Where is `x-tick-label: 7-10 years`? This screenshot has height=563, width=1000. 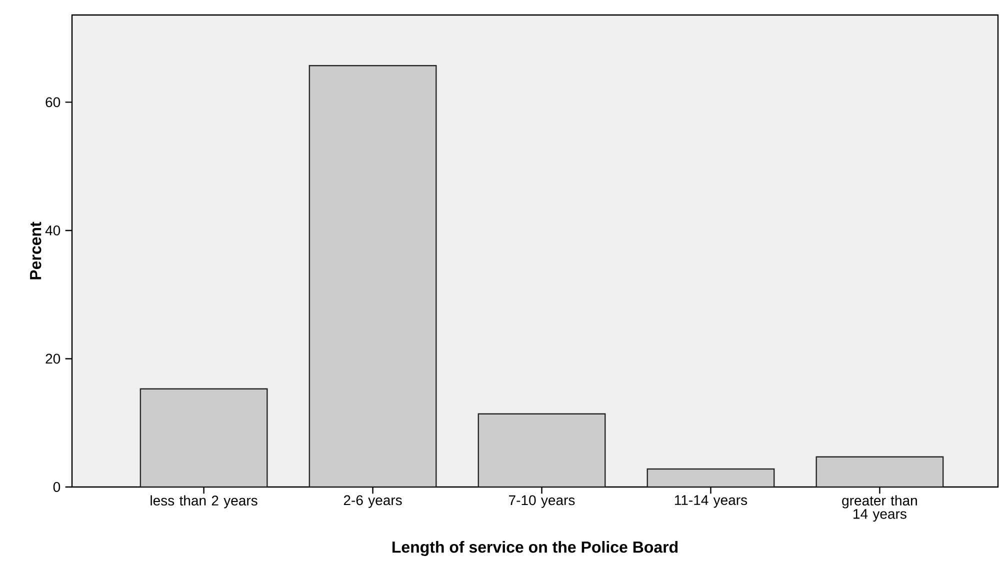
x-tick-label: 7-10 years is located at coordinates (542, 501).